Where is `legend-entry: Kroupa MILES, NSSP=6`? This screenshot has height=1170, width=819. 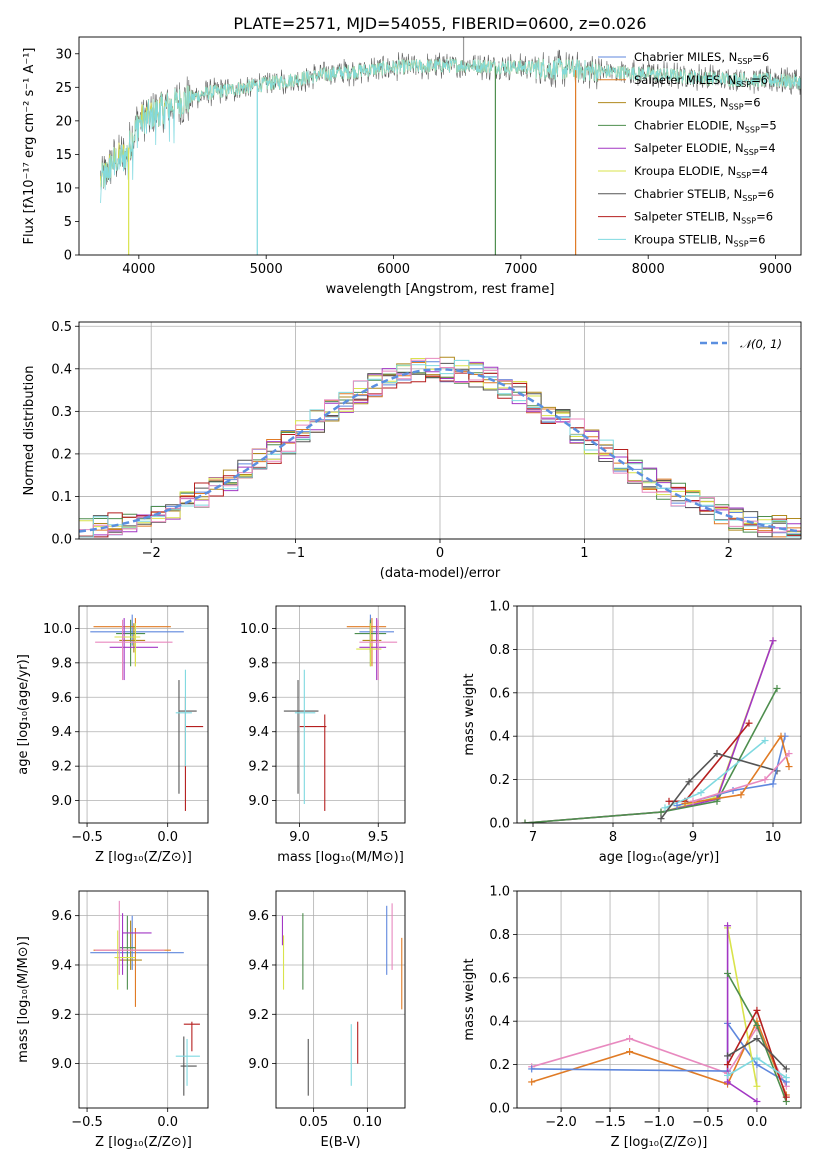 legend-entry: Kroupa MILES, NSSP=6 is located at coordinates (697, 104).